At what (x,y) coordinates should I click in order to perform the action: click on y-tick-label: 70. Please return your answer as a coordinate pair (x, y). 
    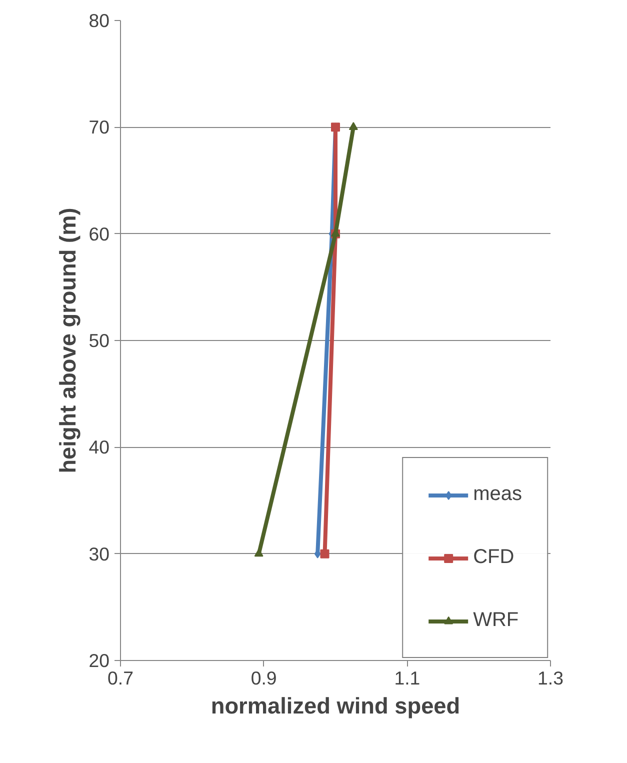
    Looking at the image, I should click on (99, 127).